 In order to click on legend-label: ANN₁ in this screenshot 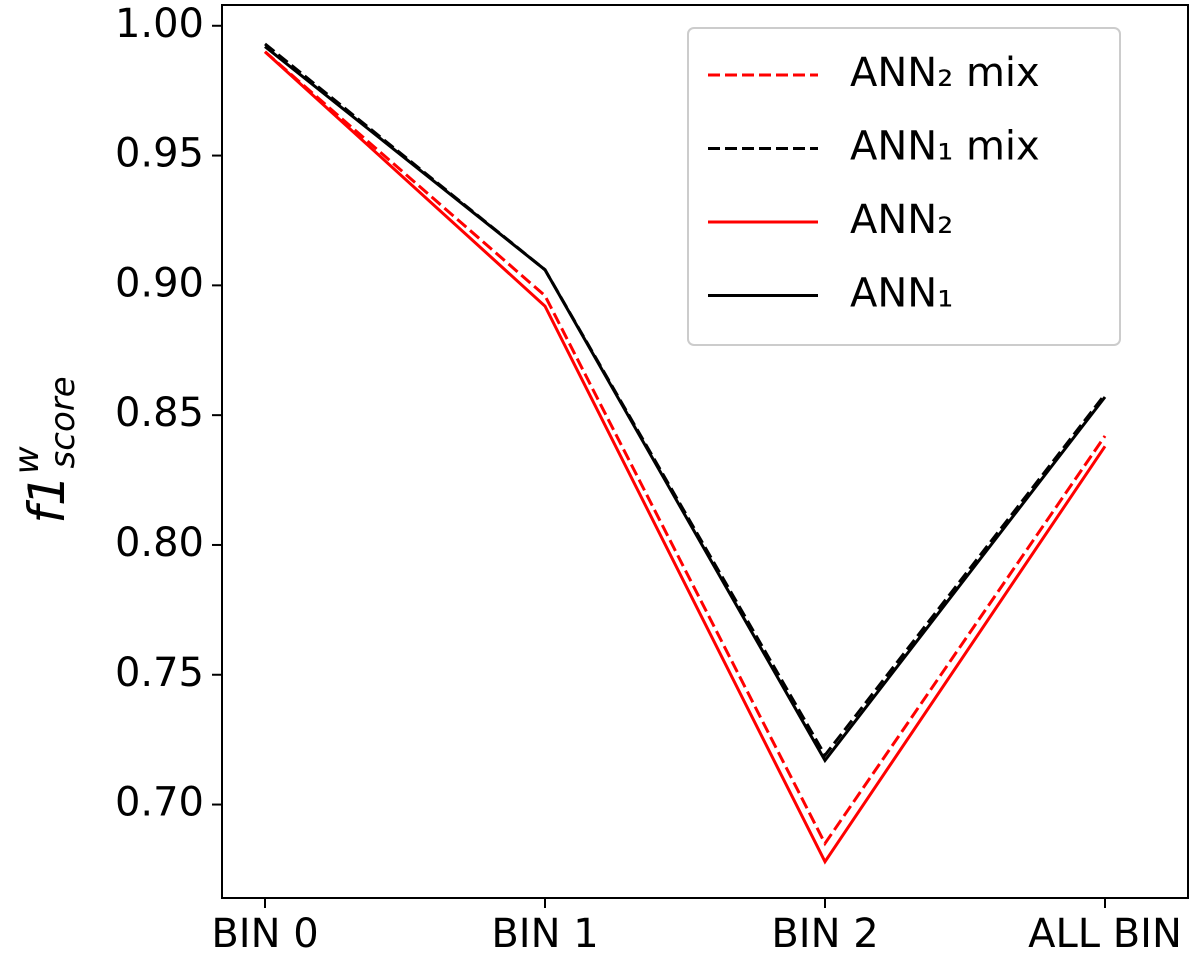, I will do `click(901, 294)`.